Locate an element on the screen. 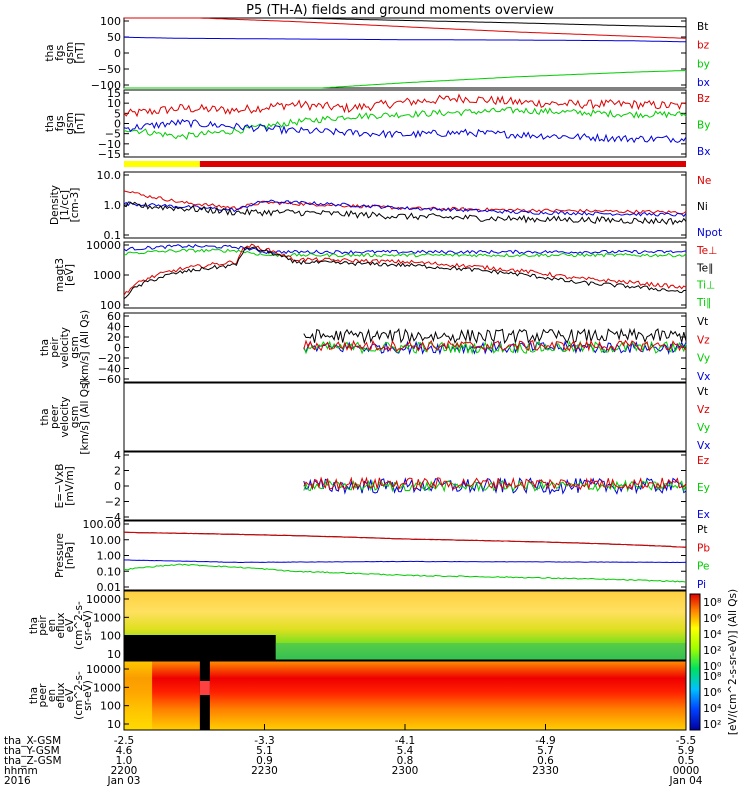 The width and height of the screenshot is (750, 804). ytick-label: −40 is located at coordinates (109, 369).